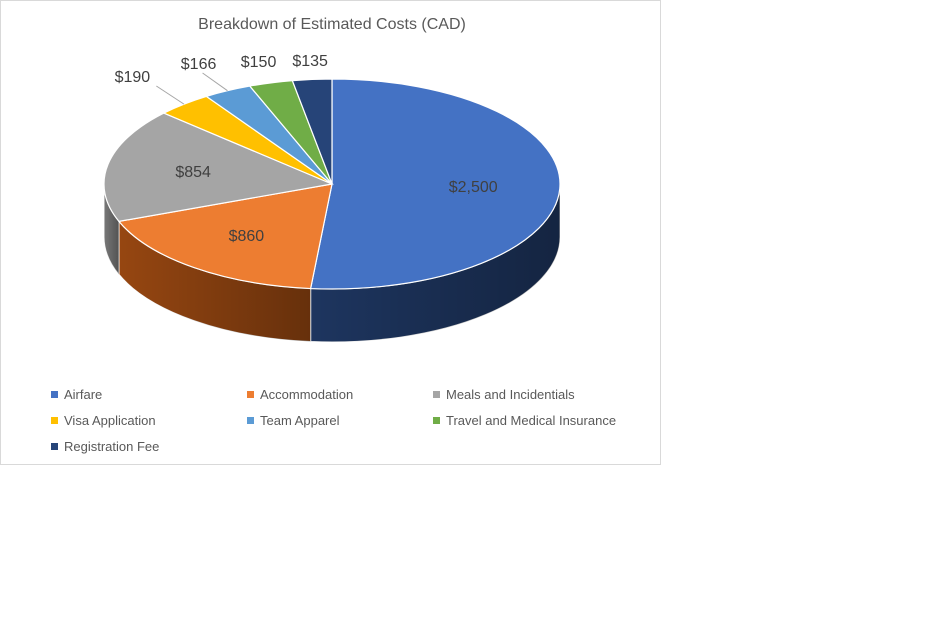  I want to click on data-labels: $2,500 $860 $854 $190 $166 $150 $135, so click(306, 149).